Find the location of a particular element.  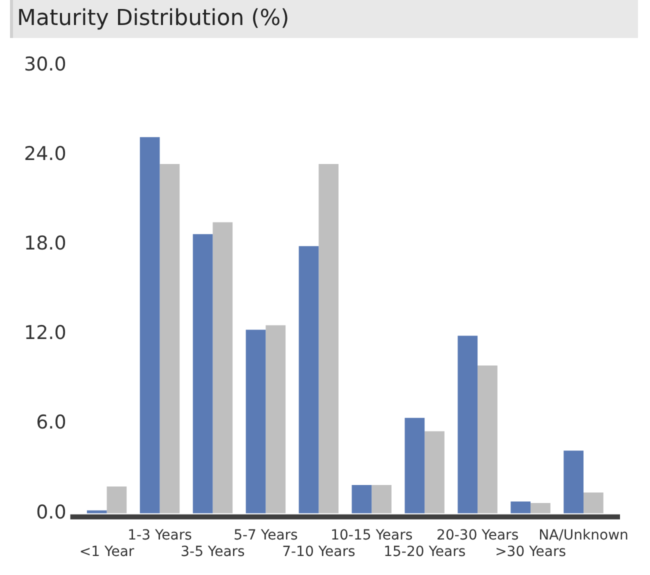

chart-title: Maturity Distribution (%) is located at coordinates (324, 19).